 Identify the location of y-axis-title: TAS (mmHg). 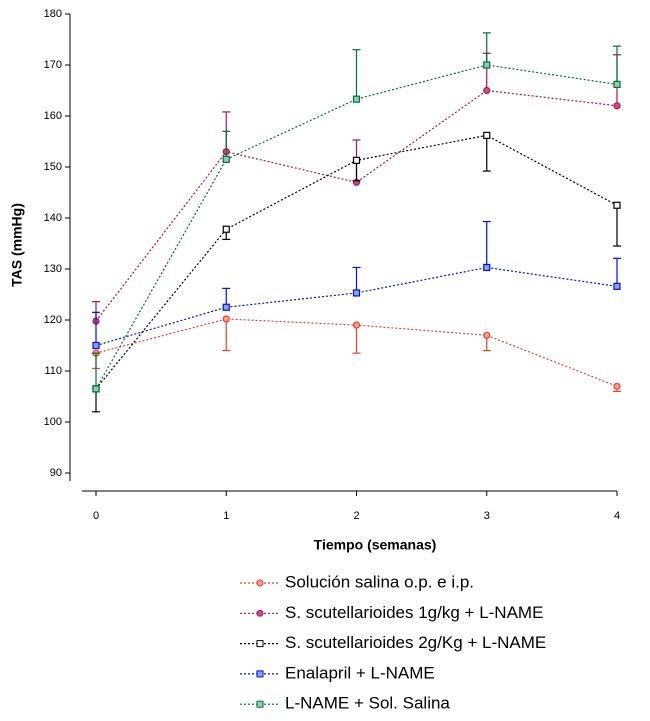
(17, 245).